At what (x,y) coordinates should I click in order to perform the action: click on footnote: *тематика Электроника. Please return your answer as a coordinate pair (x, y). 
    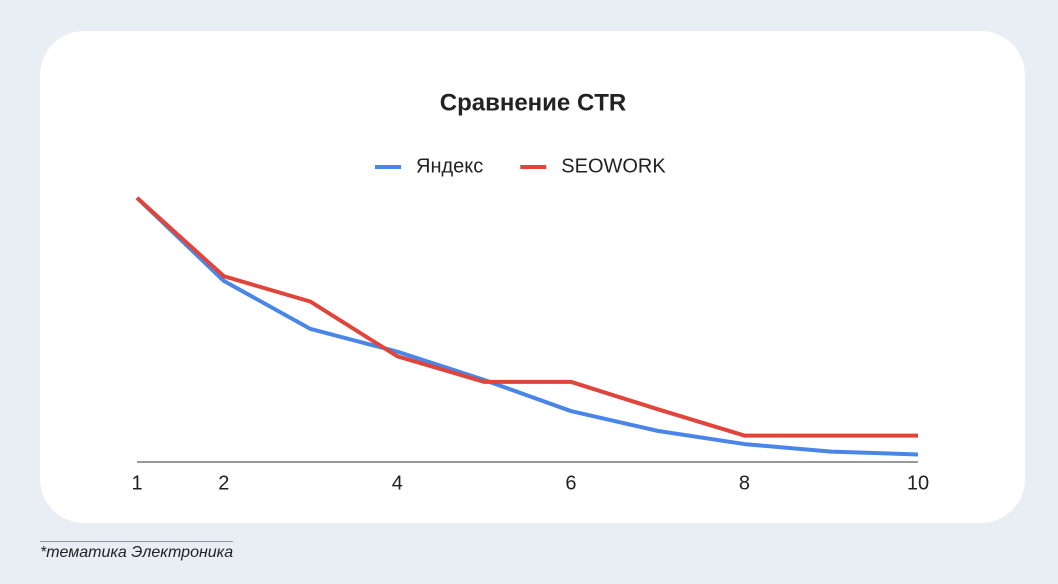
    Looking at the image, I should click on (137, 551).